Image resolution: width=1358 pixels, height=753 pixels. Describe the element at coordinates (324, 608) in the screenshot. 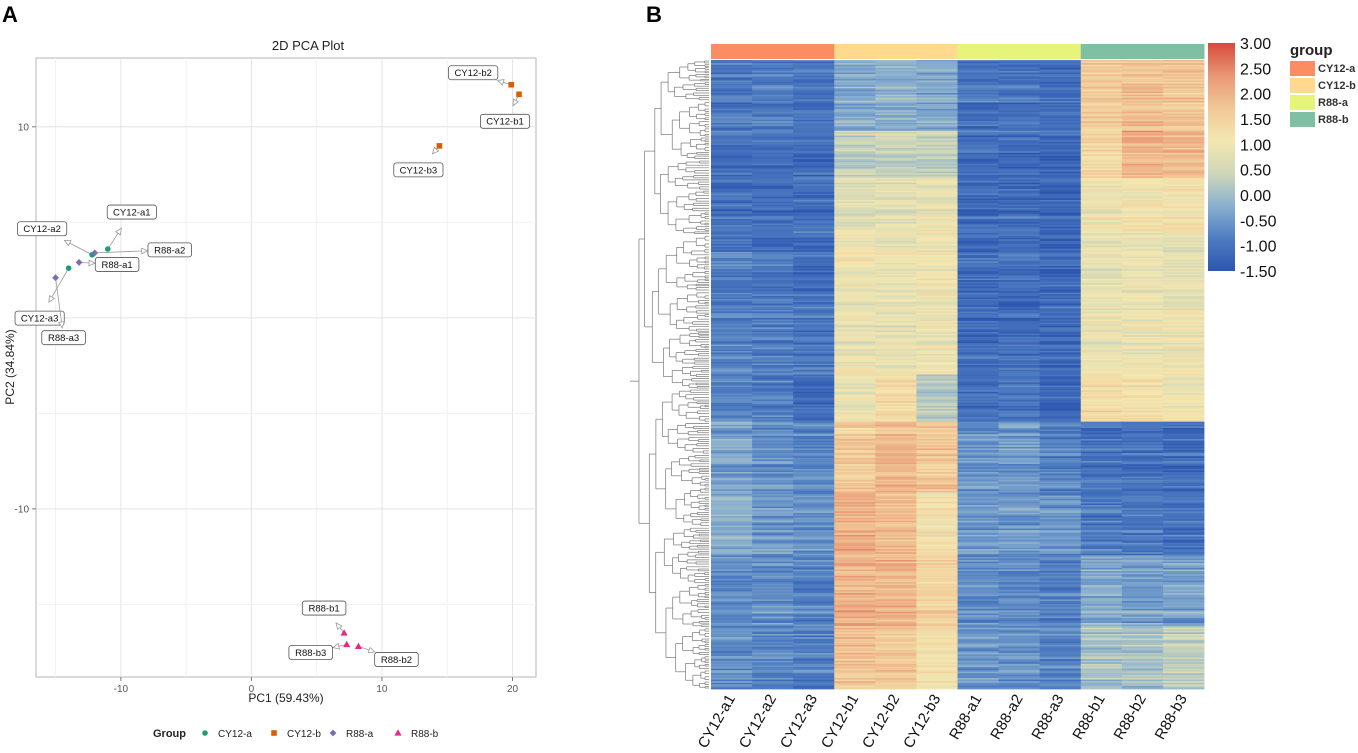

I see `pca-label-box` at that location.